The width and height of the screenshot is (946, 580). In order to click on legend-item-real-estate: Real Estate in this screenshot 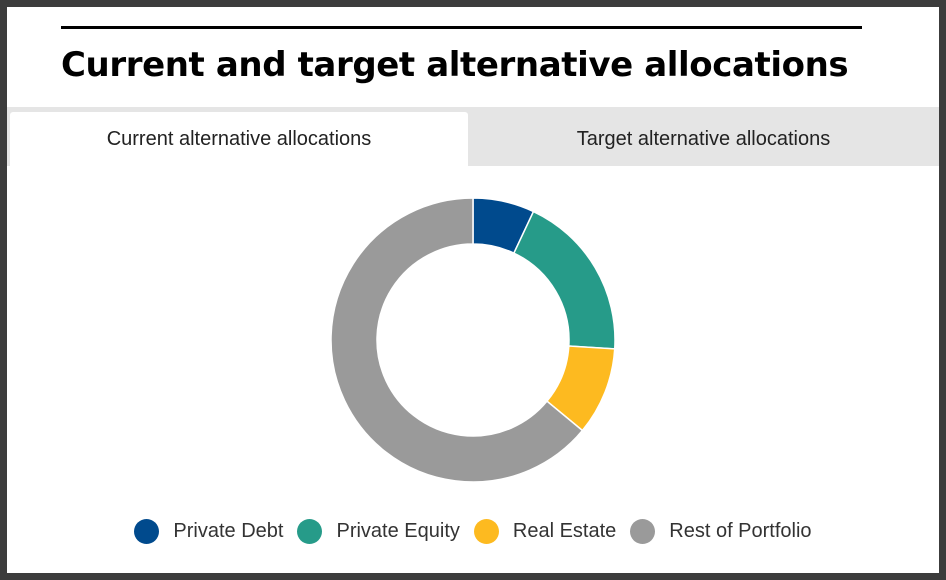, I will do `click(545, 531)`.